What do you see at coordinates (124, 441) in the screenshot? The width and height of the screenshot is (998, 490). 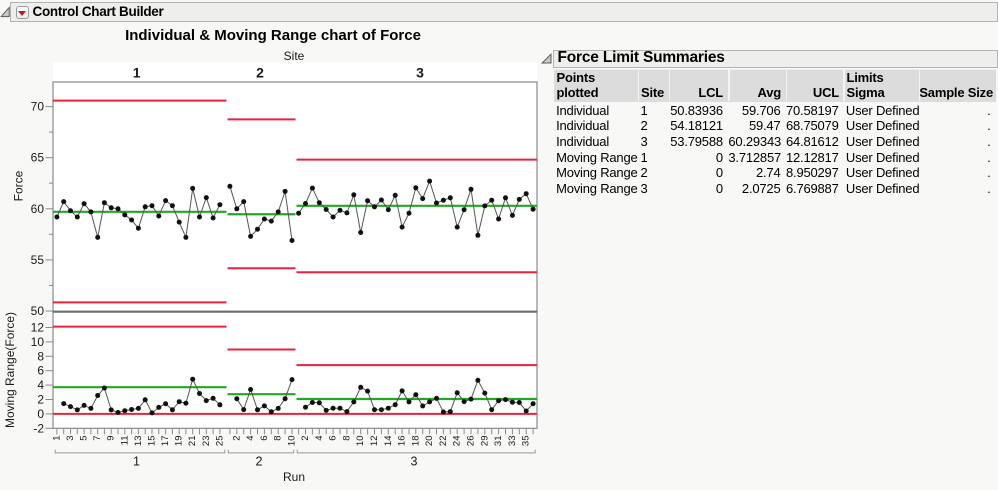 I see `svg-text: 11` at bounding box center [124, 441].